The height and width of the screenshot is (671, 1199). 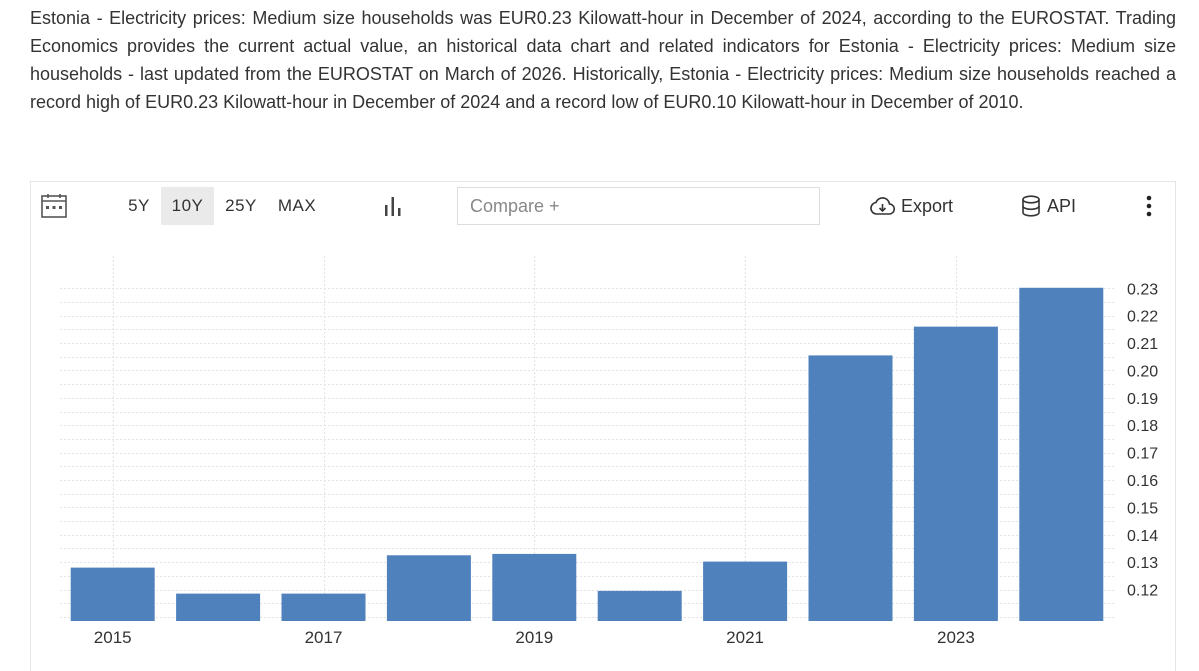 I want to click on bar-2024, so click(x=1061, y=454).